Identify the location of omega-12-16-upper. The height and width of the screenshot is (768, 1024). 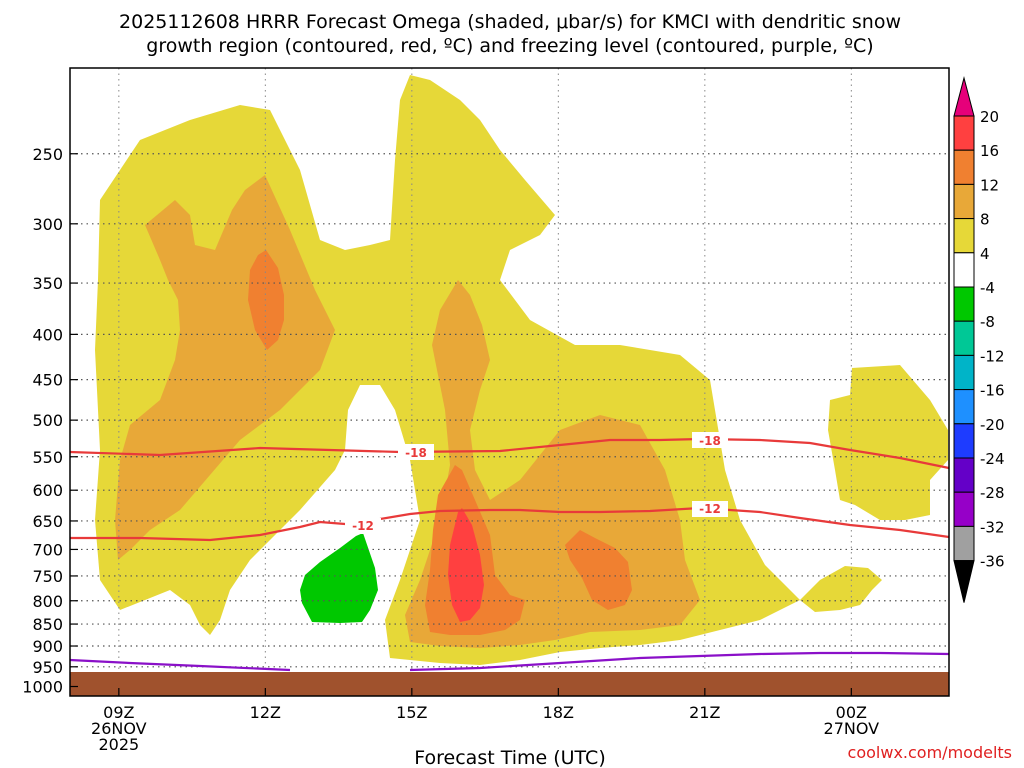
(266, 300).